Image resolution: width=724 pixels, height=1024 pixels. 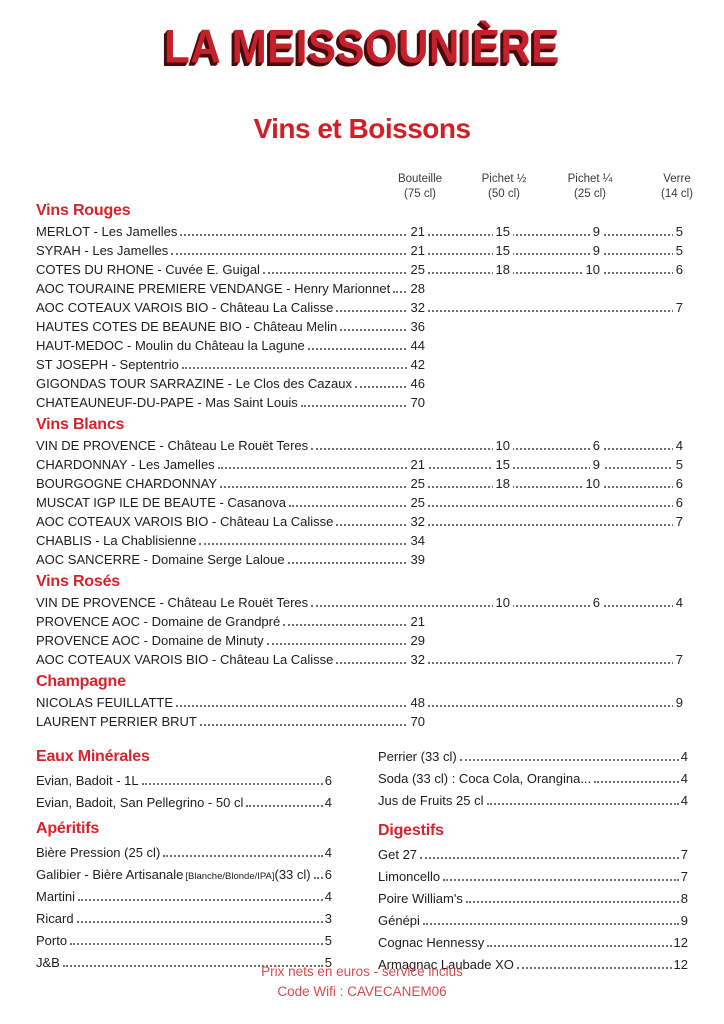 What do you see at coordinates (431, 800) in the screenshot?
I see `item-name: Jus de Fruits 25 cl` at bounding box center [431, 800].